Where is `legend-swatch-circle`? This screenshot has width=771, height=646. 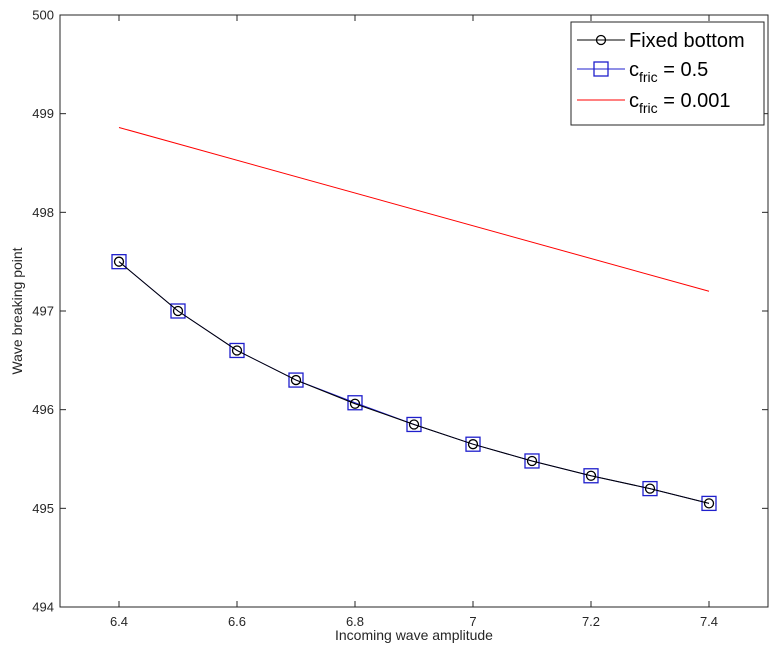 legend-swatch-circle is located at coordinates (601, 40).